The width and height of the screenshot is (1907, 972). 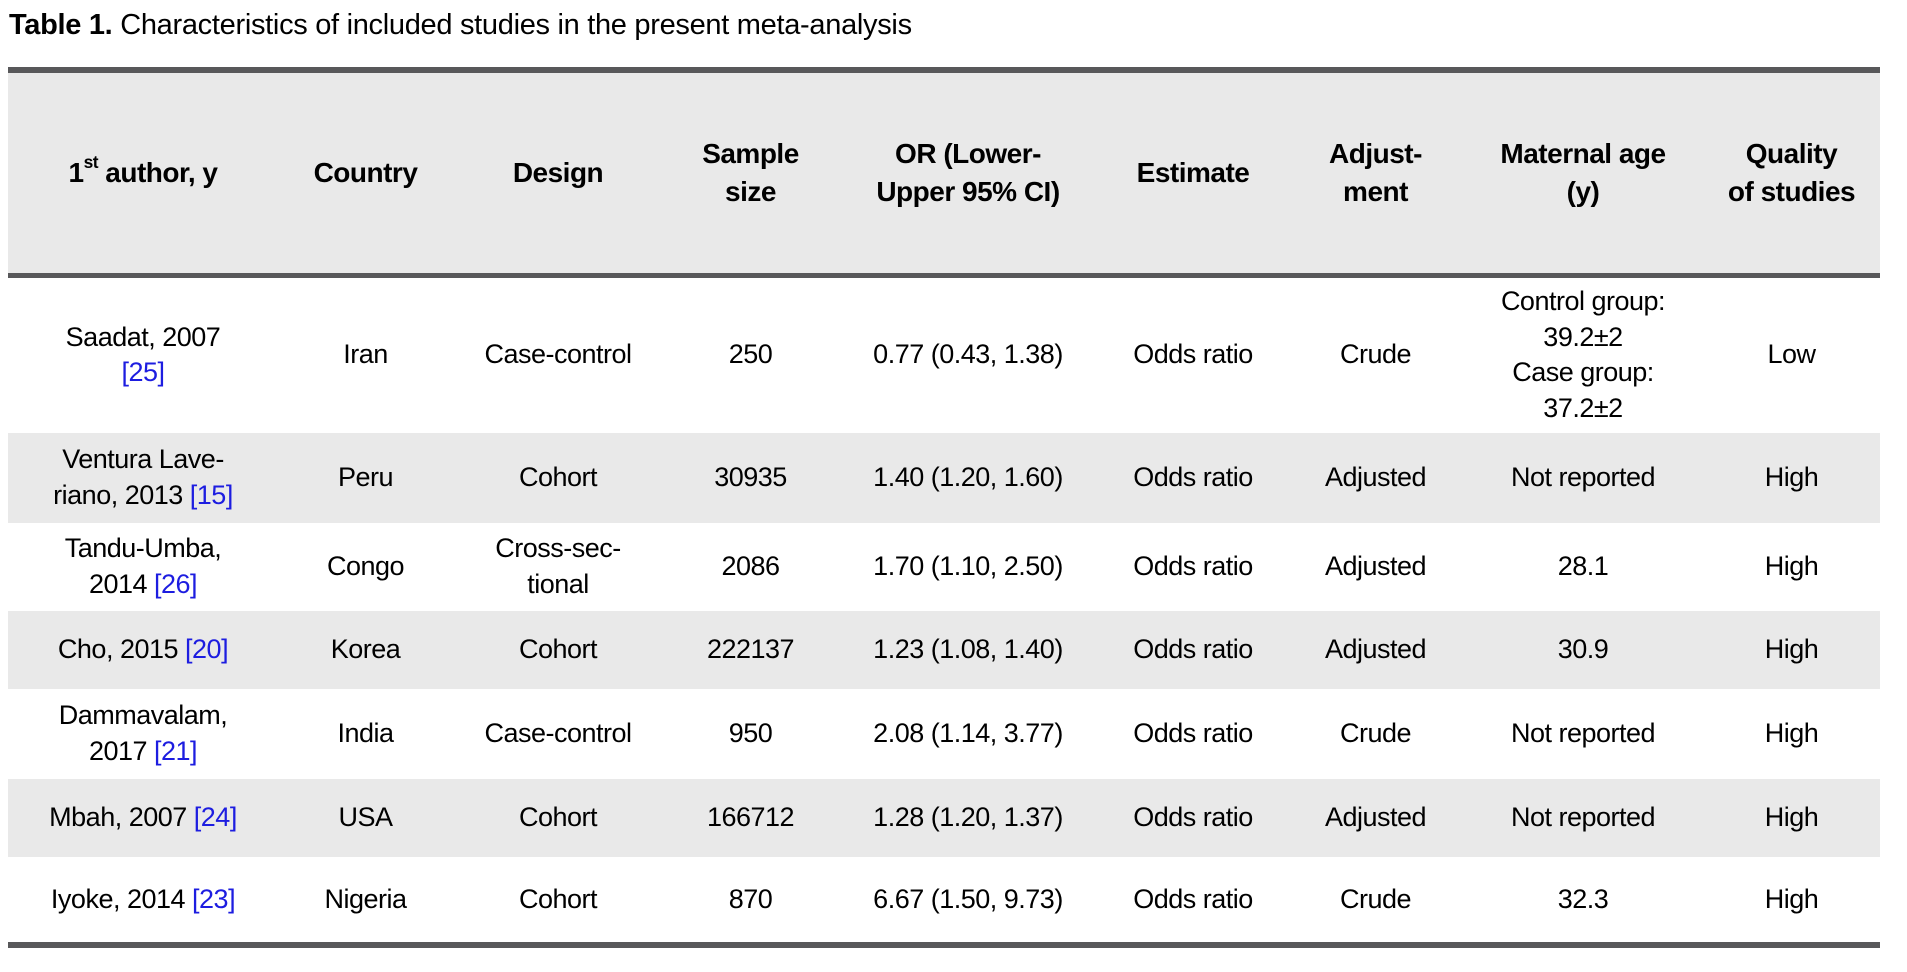 I want to click on author-header-text: author, y, so click(x=158, y=172).